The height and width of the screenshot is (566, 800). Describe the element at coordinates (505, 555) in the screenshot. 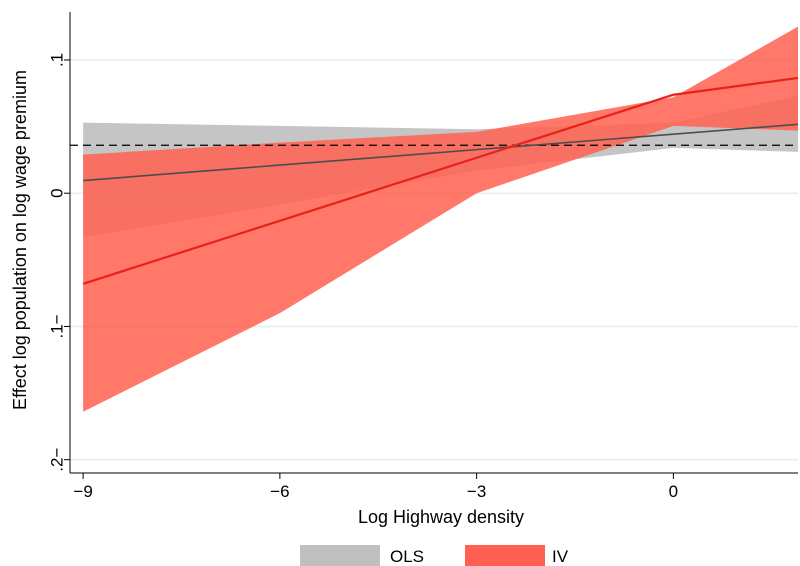

I see `legend-swatch-iv` at that location.